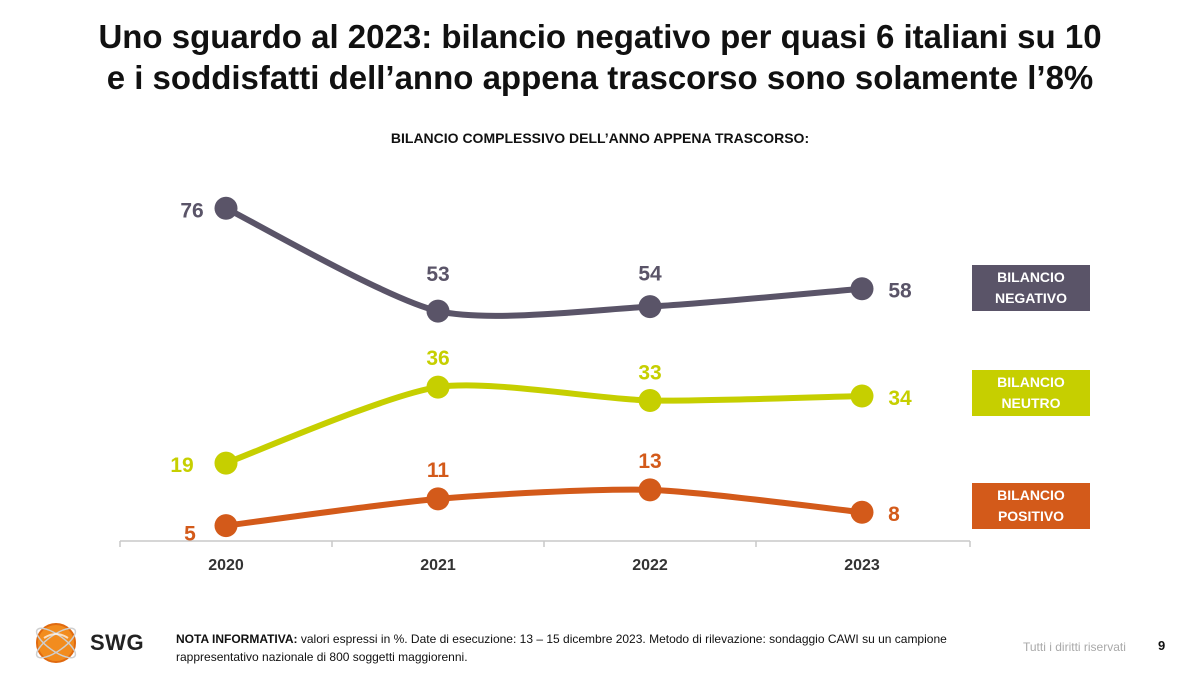 Image resolution: width=1200 pixels, height=675 pixels. What do you see at coordinates (226, 526) in the screenshot?
I see `data-point-positivo-2020` at bounding box center [226, 526].